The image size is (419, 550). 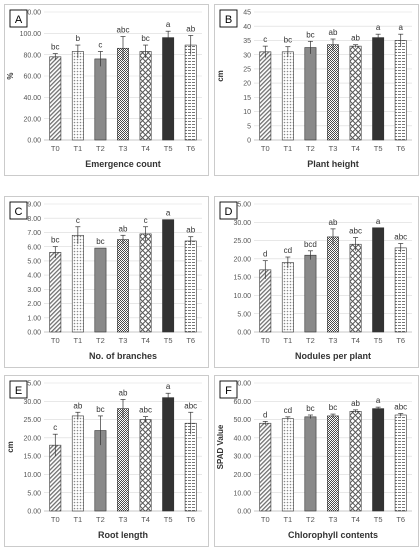 What do you see at coordinates (244, 314) in the screenshot?
I see `y-tick-label: 5.00` at bounding box center [244, 314].